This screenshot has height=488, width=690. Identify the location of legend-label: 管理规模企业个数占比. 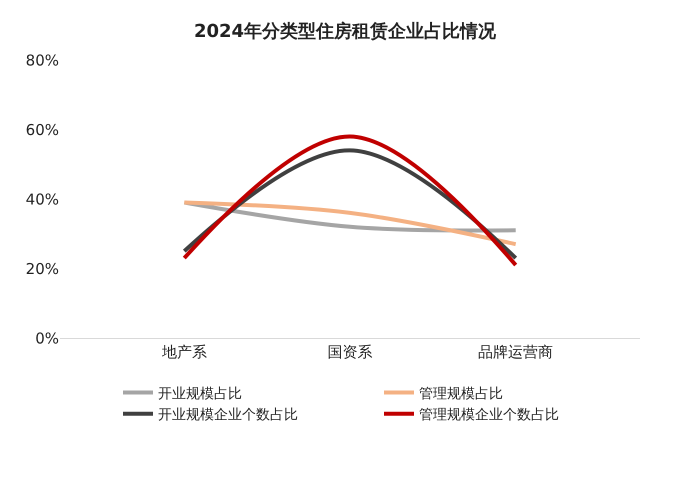
(489, 415).